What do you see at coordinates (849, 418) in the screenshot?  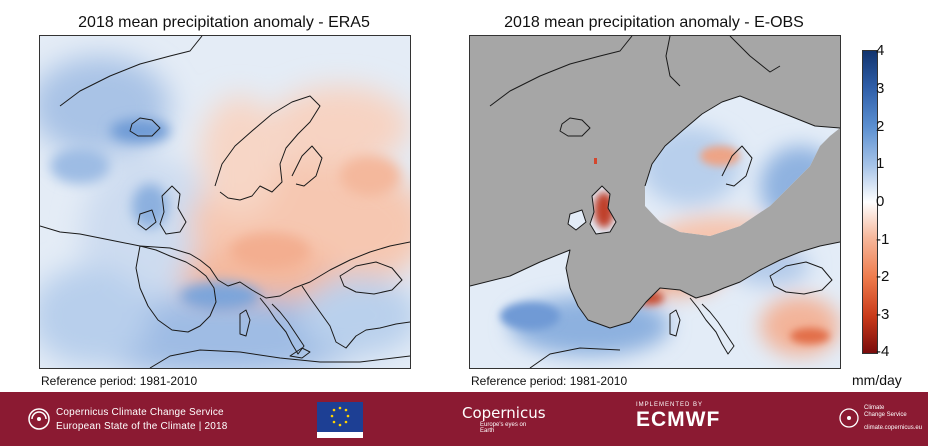 I see `c3s-small-logo-icon` at bounding box center [849, 418].